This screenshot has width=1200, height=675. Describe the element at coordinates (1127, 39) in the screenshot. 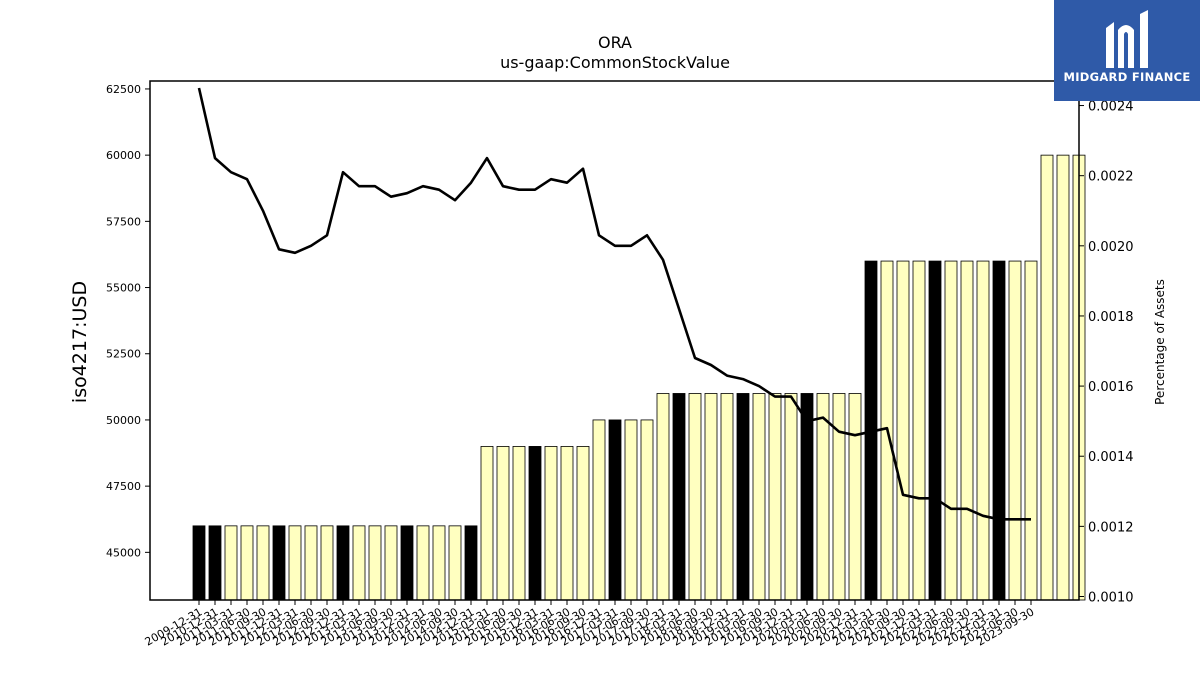

I see `logo-mark-icon` at that location.